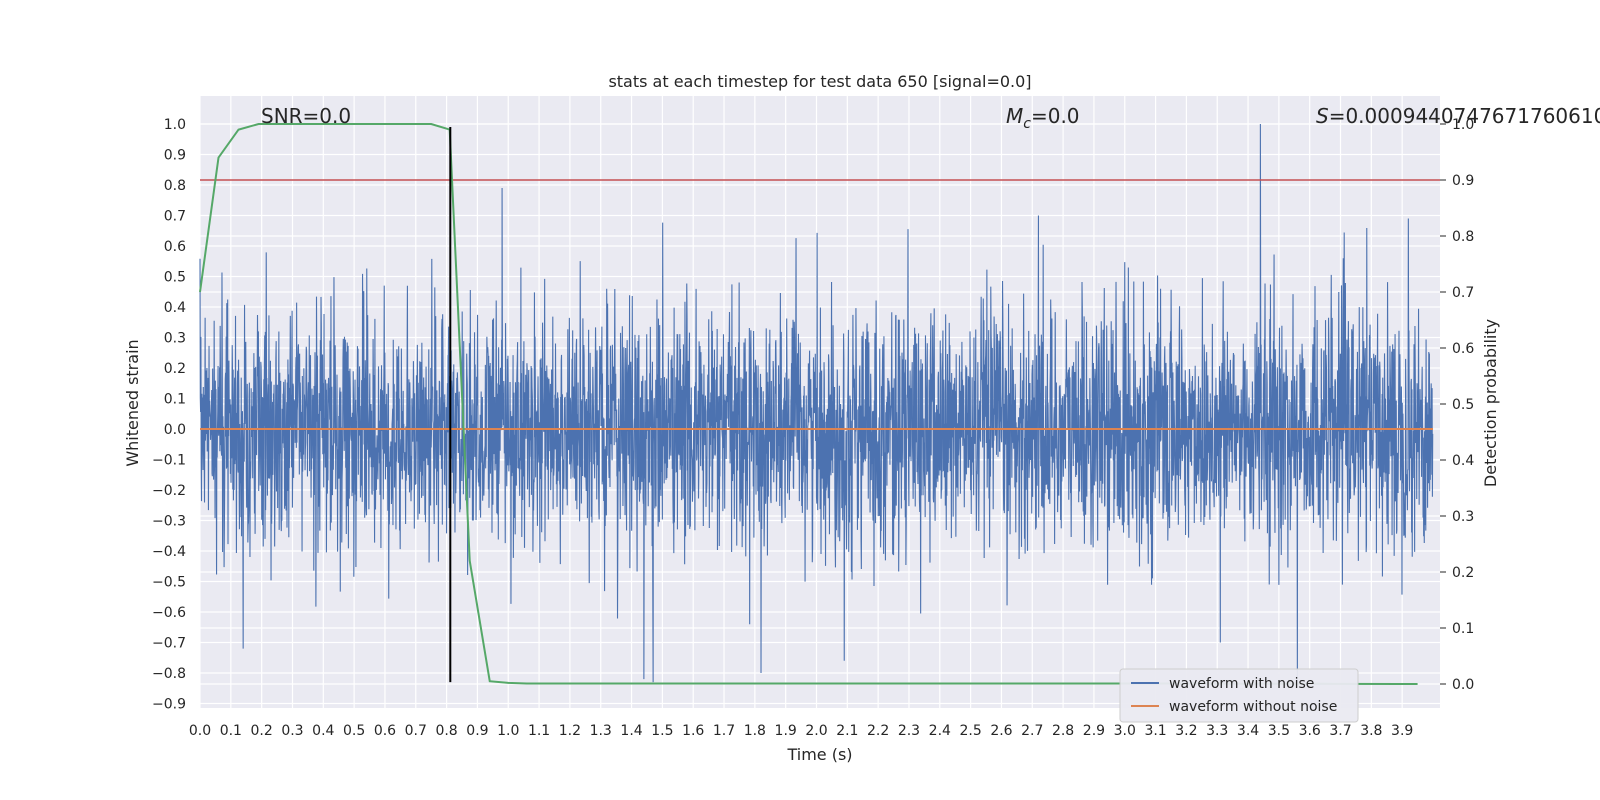 The height and width of the screenshot is (800, 1600). Describe the element at coordinates (1253, 707) in the screenshot. I see `legend-label-clean: waveform without noise` at that location.